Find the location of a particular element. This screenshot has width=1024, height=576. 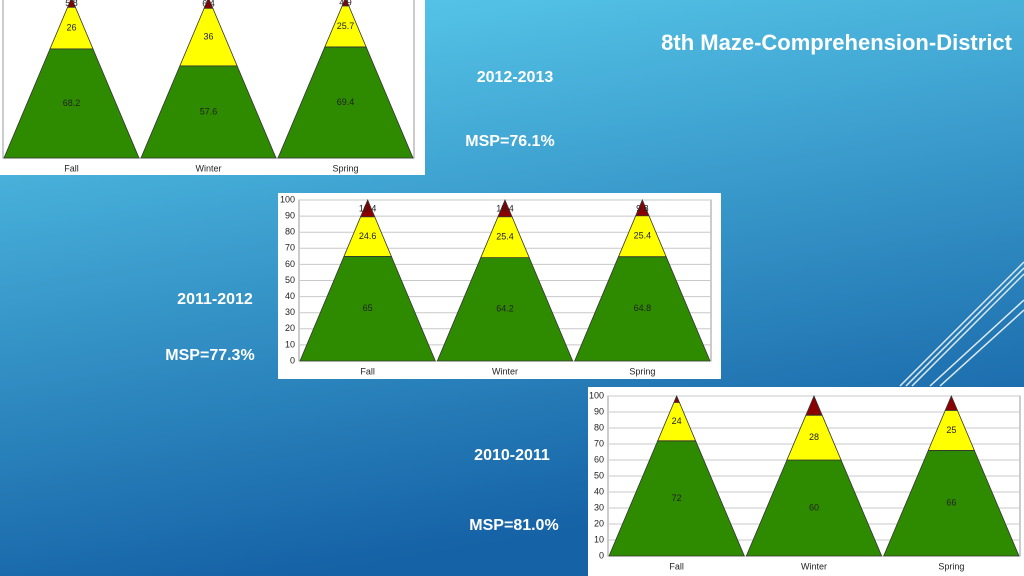

slide-title: 8th Maze-Comprehension-District is located at coordinates (836, 42).